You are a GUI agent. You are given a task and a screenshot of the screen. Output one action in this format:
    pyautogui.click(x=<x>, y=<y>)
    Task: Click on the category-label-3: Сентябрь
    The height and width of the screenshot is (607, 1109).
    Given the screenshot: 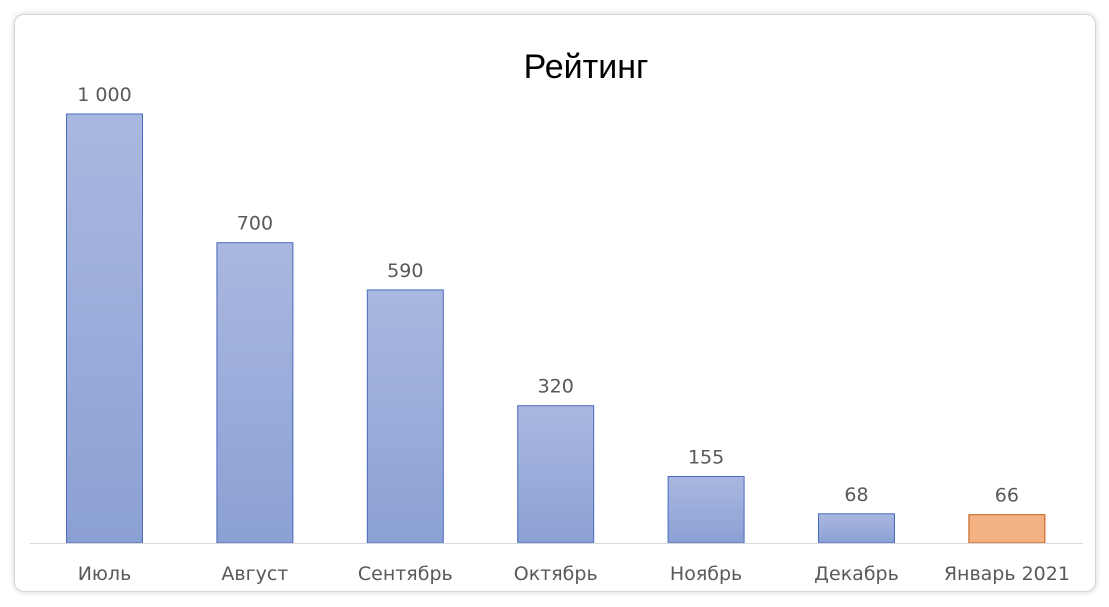 What is the action you would take?
    pyautogui.click(x=405, y=574)
    